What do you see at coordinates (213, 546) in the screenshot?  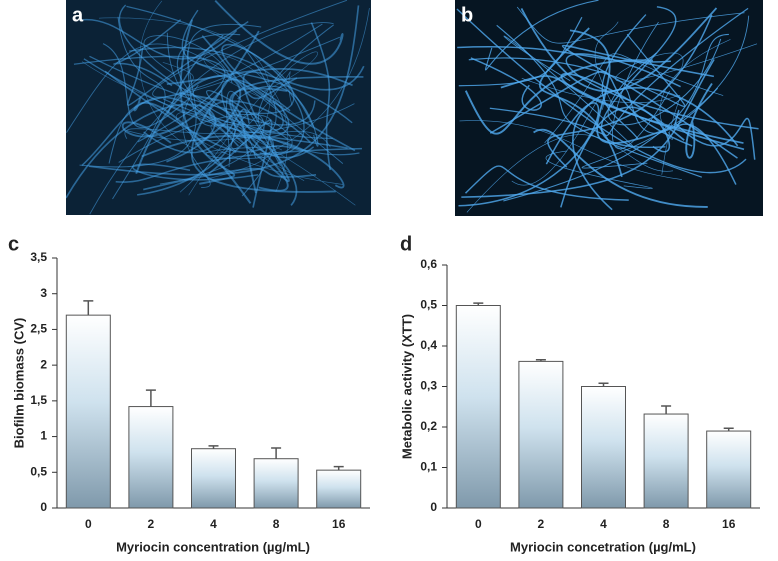 I see `x-axis-title: Myriocin concentration (µg/mL)` at bounding box center [213, 546].